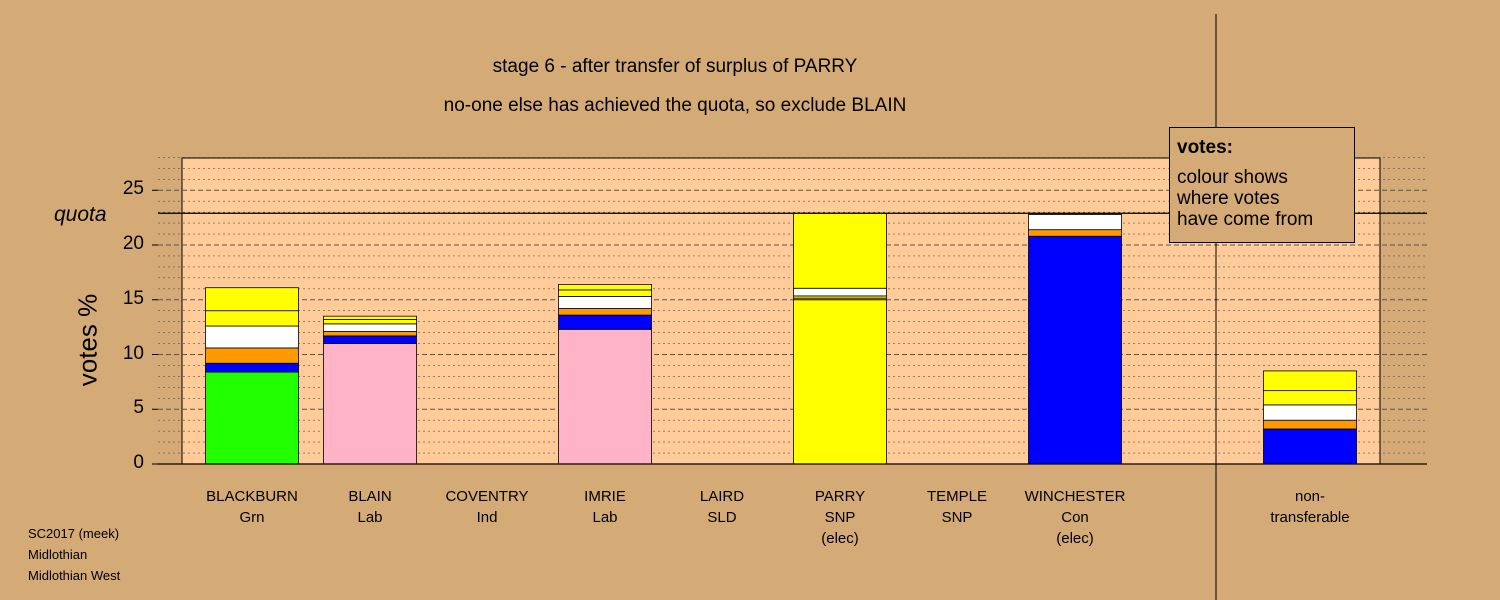 Image resolution: width=1500 pixels, height=600 pixels. Describe the element at coordinates (840, 496) in the screenshot. I see `candidate-name: PARRY` at that location.